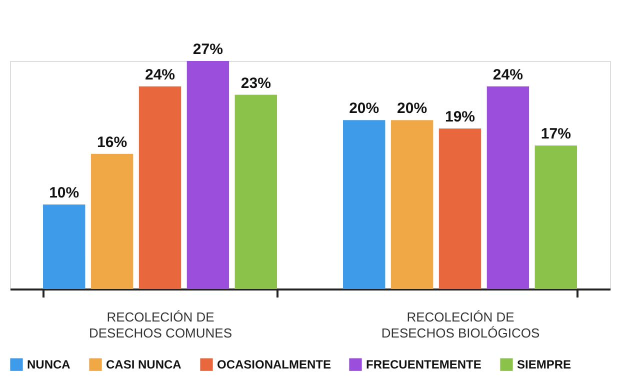 This screenshot has height=380, width=640. Describe the element at coordinates (460, 325) in the screenshot. I see `x-tick-label: RECOLECIÓN DE DESECHOS BIOLÓGICOS` at that location.